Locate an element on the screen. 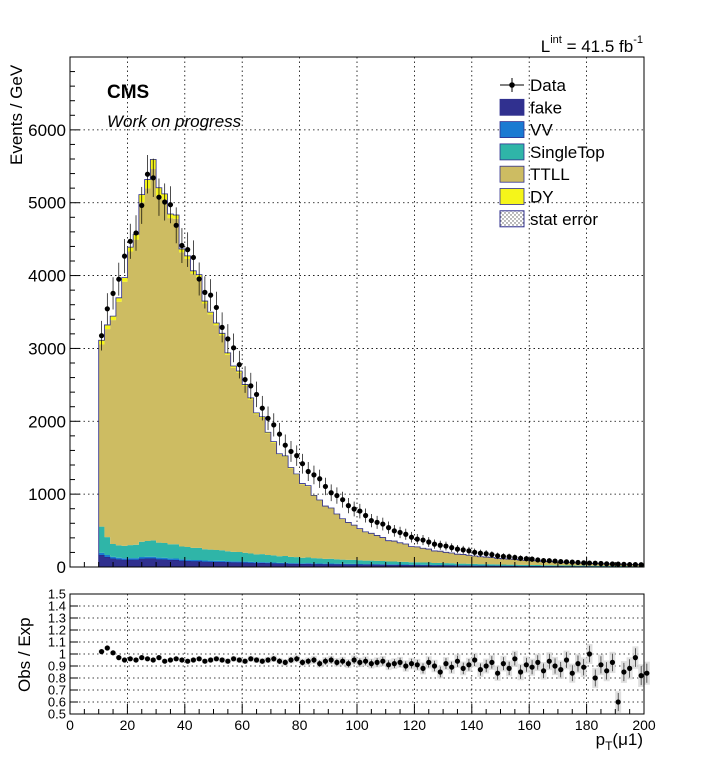 Image resolution: width=716 pixels, height=777 pixels. main-y-axis: 0 1000 2000 3000 4000 5000 6000 is located at coordinates (54, 324).